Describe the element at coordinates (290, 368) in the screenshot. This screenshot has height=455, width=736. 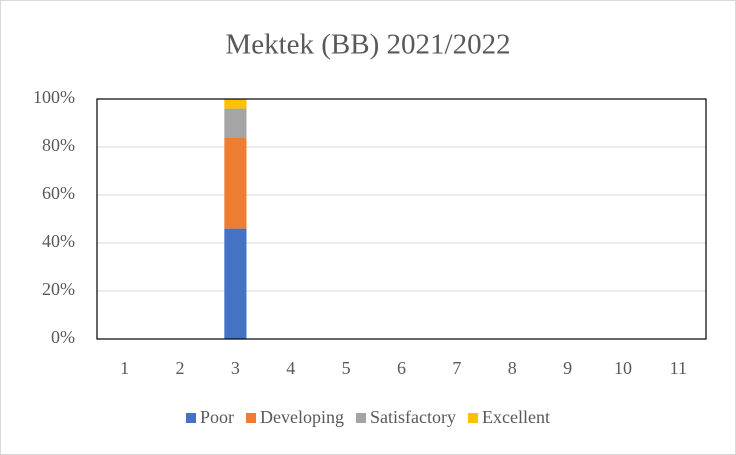
I see `x-tick-label: 4` at that location.